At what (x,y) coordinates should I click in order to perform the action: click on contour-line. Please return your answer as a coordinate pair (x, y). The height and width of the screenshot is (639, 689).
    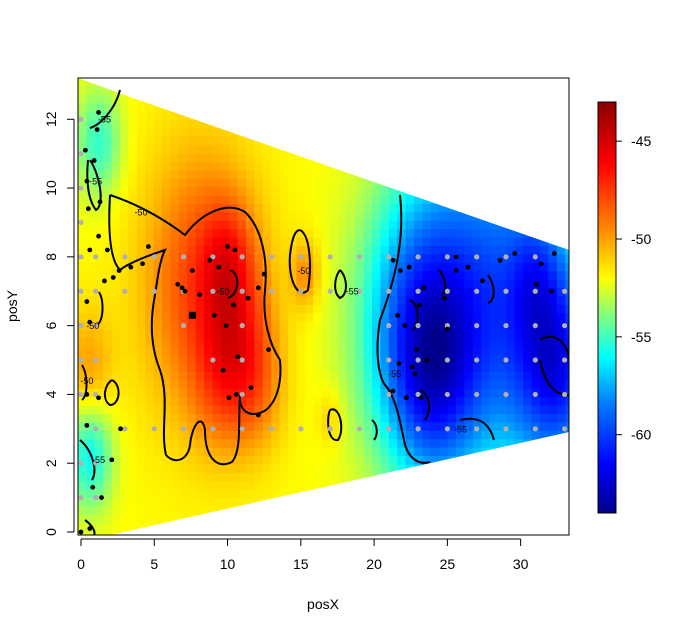
    Looking at the image, I should click on (442, 282).